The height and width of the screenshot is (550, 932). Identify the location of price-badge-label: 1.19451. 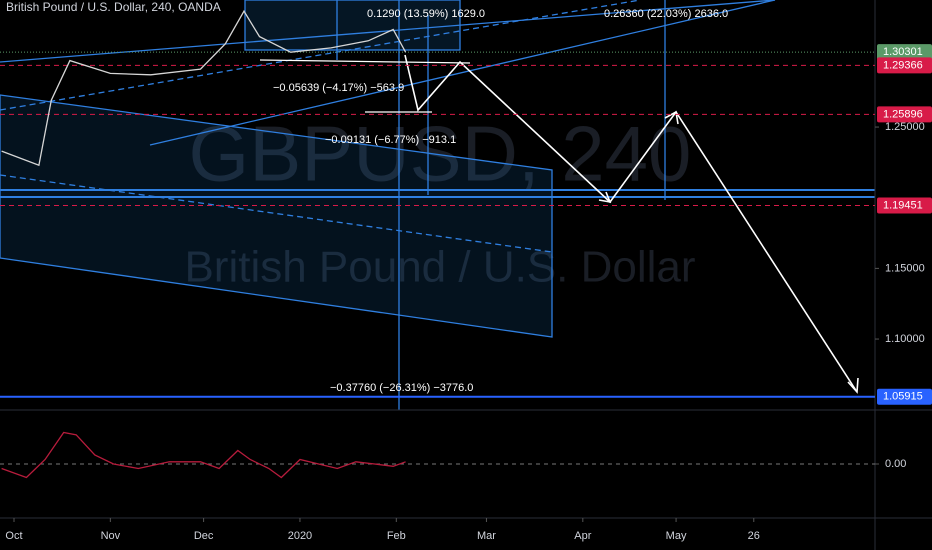
(903, 205).